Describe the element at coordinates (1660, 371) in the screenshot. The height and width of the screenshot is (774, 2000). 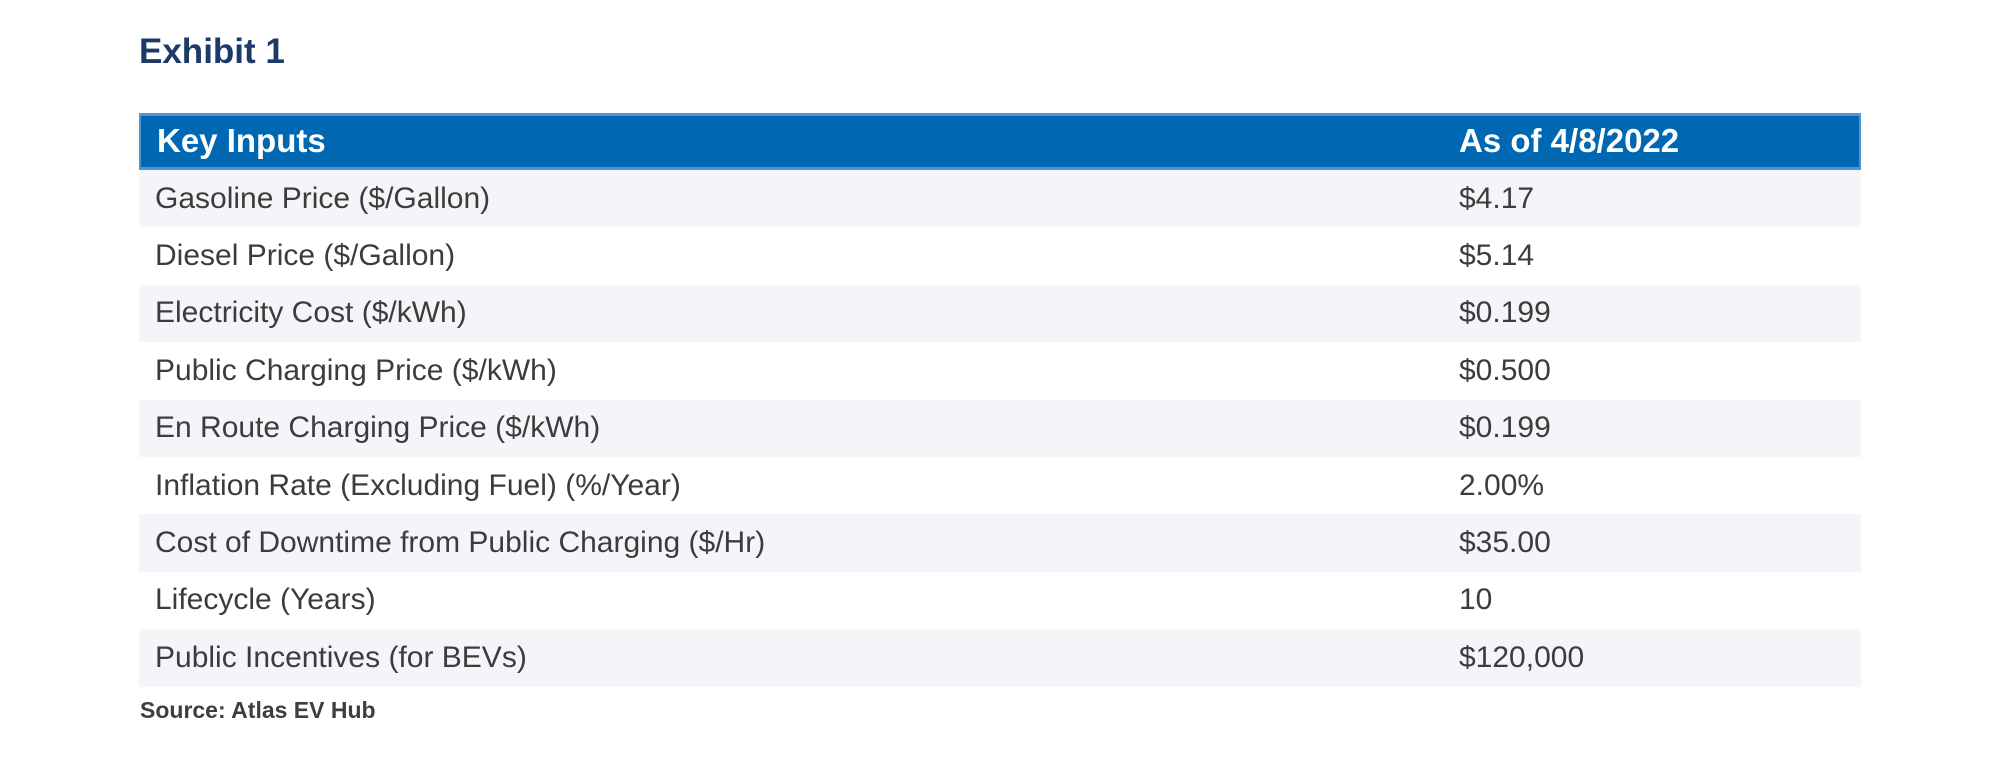
I see `input-value-cell: $0.500` at that location.